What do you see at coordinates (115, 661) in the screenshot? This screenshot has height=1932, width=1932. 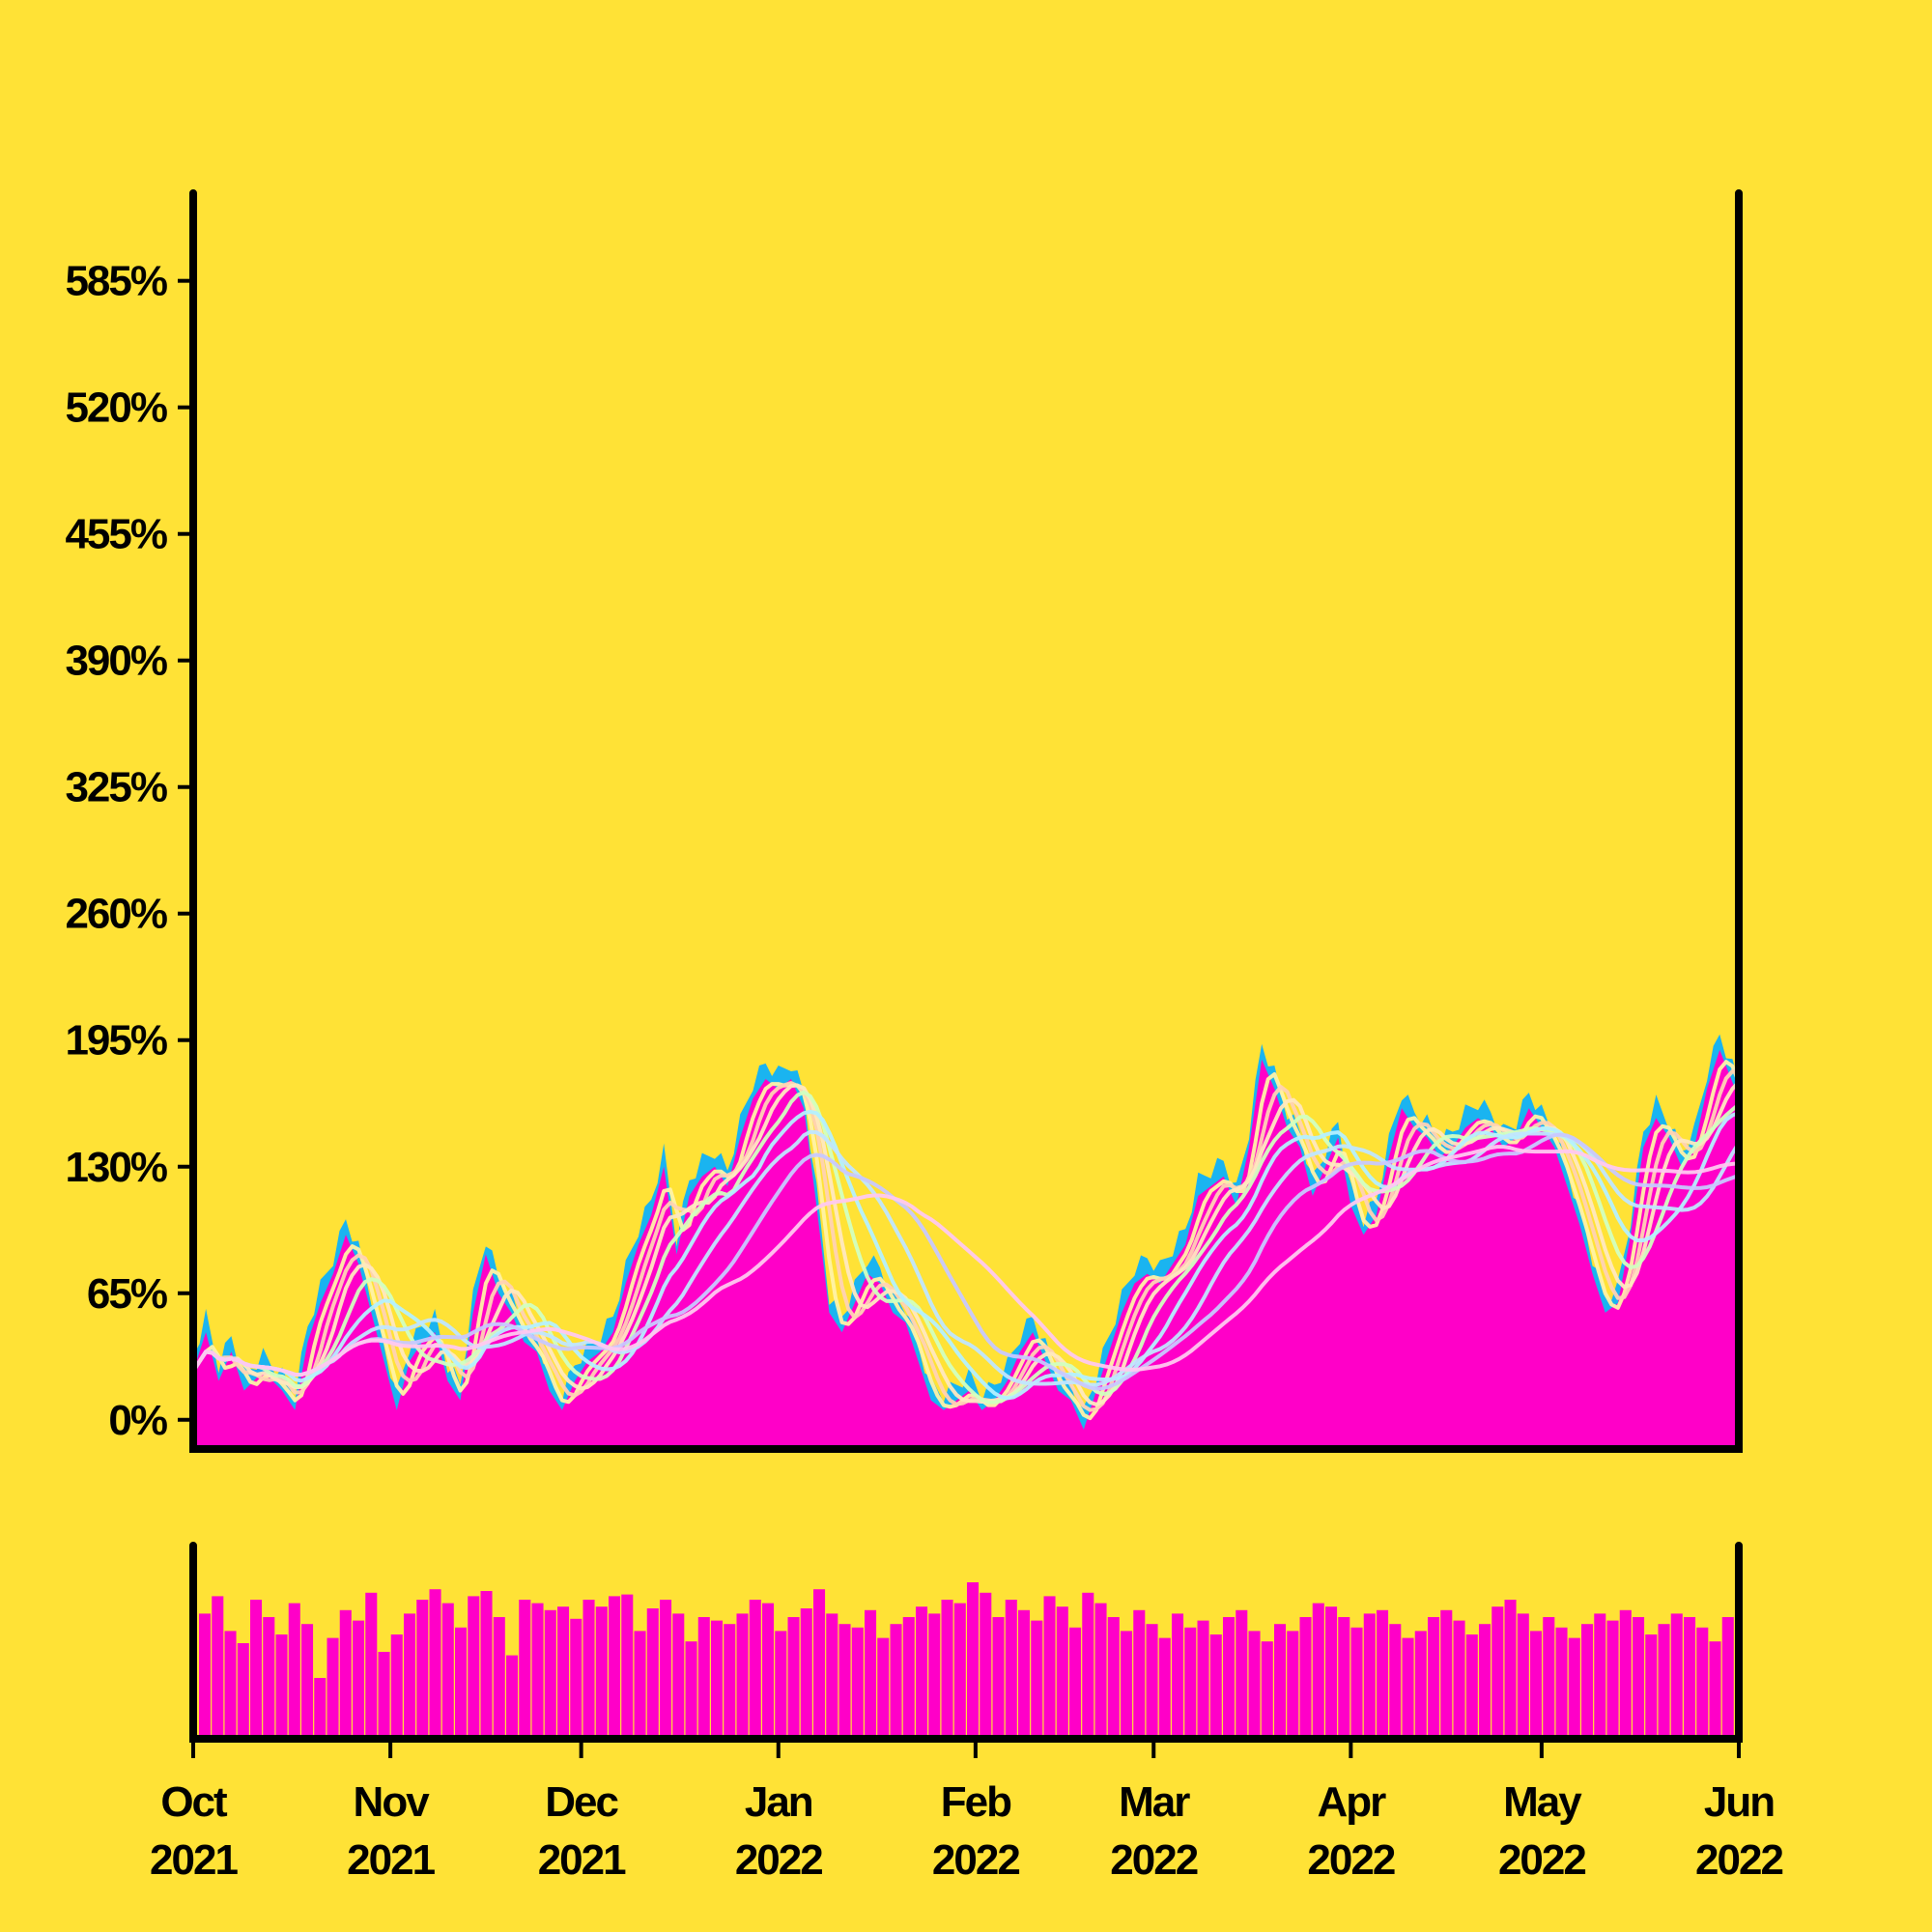 I see `y-tick-label: 390%` at bounding box center [115, 661].